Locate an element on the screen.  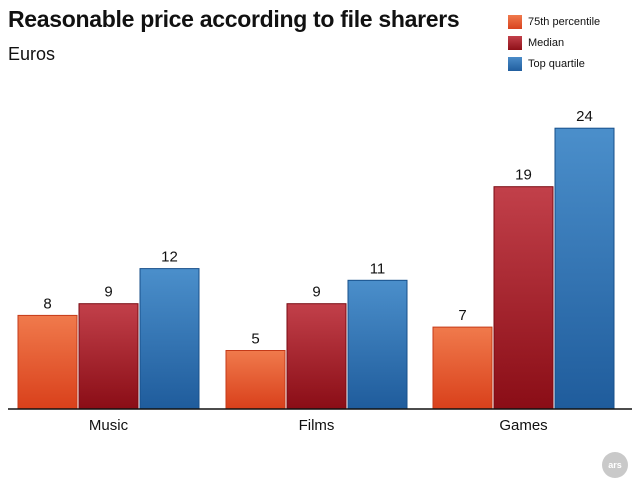
logo-text: ars is located at coordinates (615, 465).